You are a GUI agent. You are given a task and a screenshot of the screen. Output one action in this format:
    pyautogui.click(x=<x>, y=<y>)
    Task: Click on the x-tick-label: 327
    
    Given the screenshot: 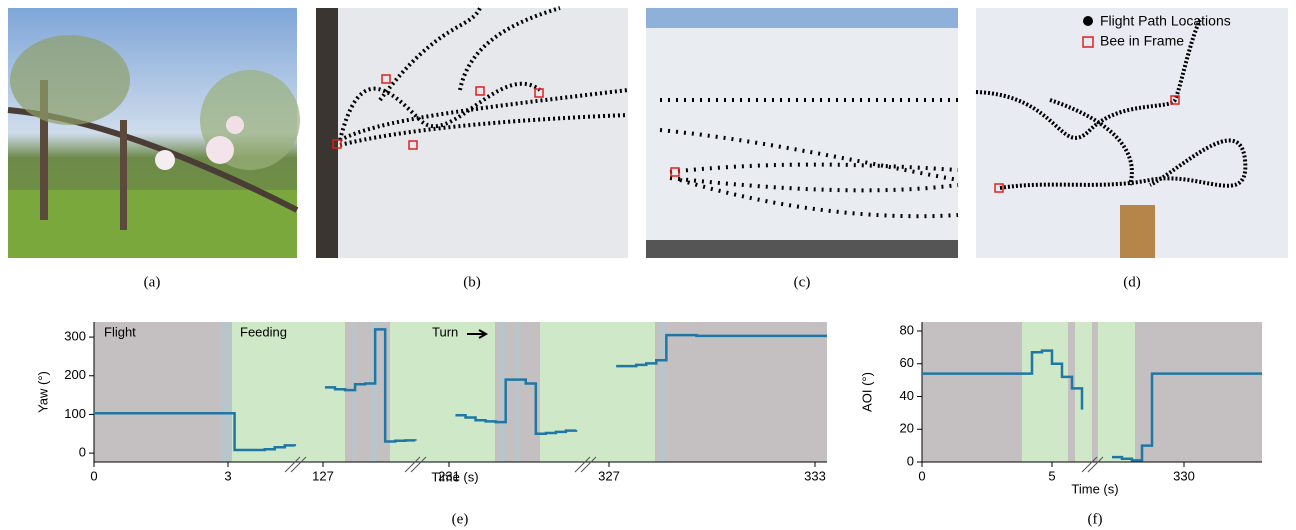 What is the action you would take?
    pyautogui.click(x=609, y=475)
    